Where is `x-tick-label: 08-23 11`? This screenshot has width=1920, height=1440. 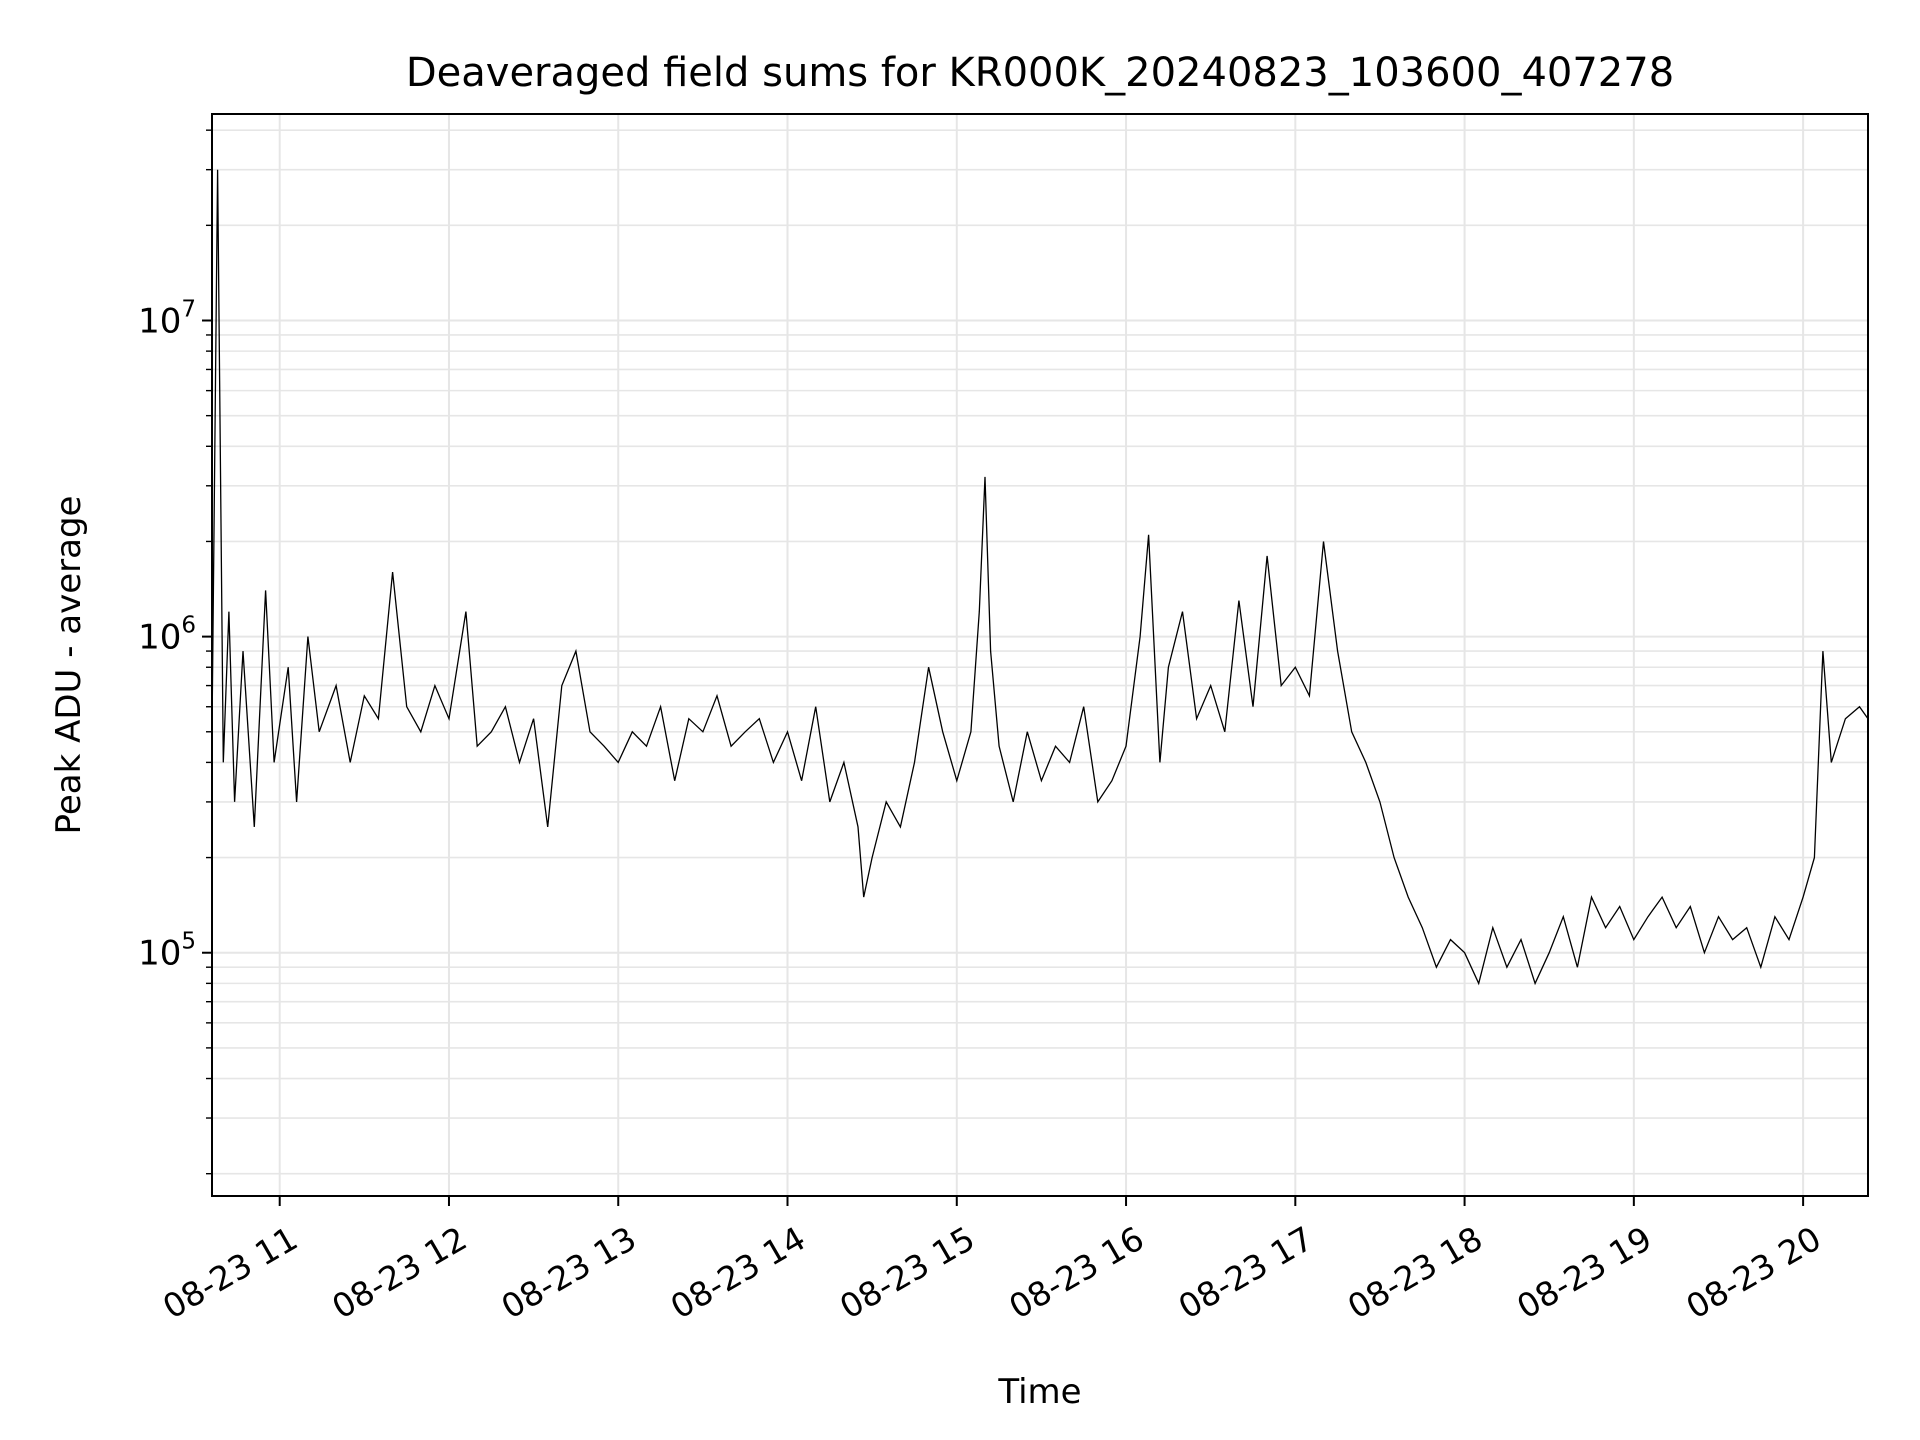
x-tick-label: 08-23 11 is located at coordinates (230, 1273).